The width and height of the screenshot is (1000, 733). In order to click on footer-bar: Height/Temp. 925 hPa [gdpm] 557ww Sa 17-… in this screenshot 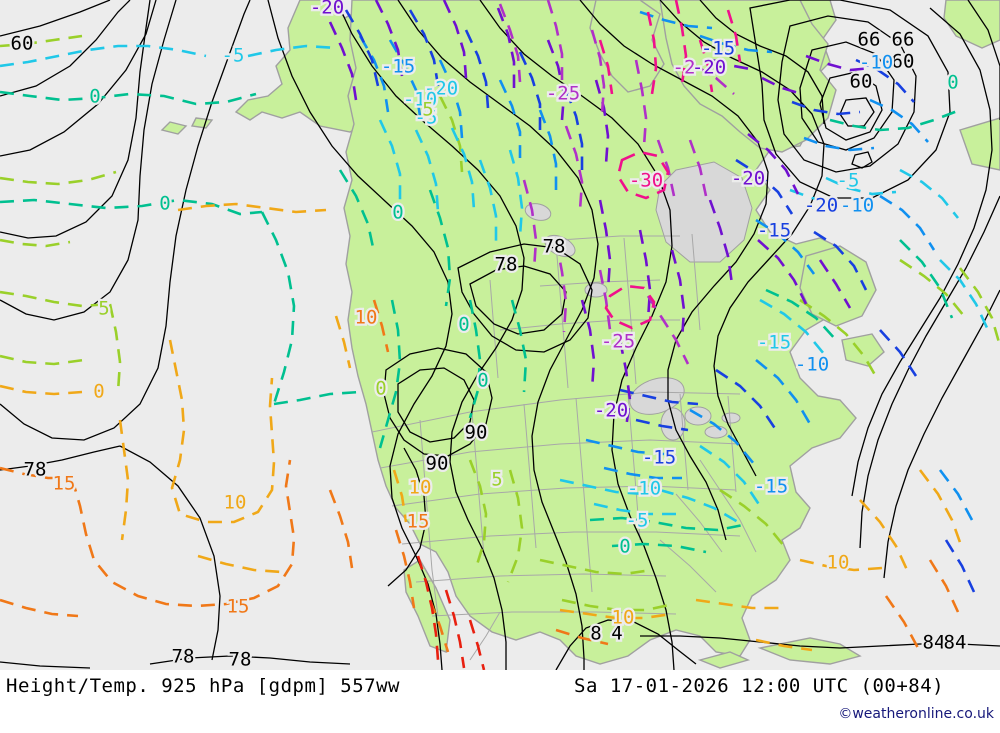, I will do `click(500, 701)`.